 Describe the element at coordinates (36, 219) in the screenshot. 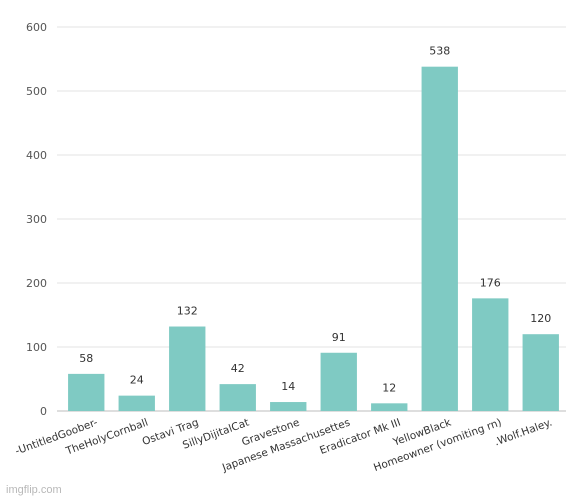

I see `y-tick-label: 300` at that location.